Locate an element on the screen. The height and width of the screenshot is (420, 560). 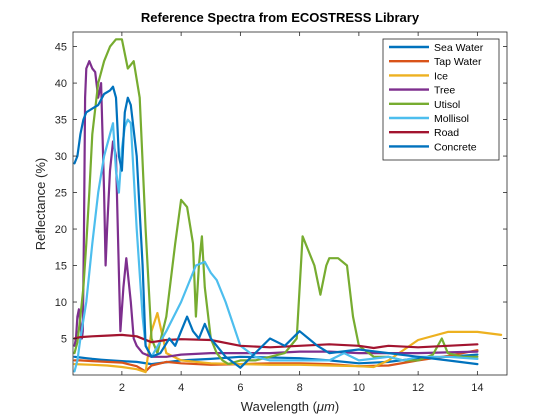
y-tick-label: 20 is located at coordinates (61, 230).